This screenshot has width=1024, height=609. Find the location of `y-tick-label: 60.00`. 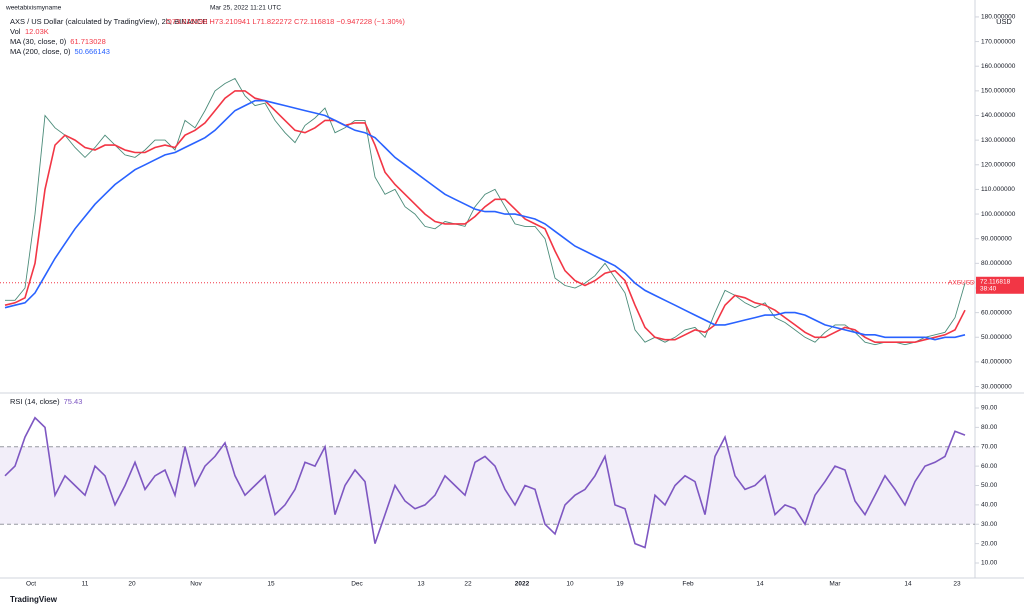

y-tick-label: 60.00 is located at coordinates (989, 466).